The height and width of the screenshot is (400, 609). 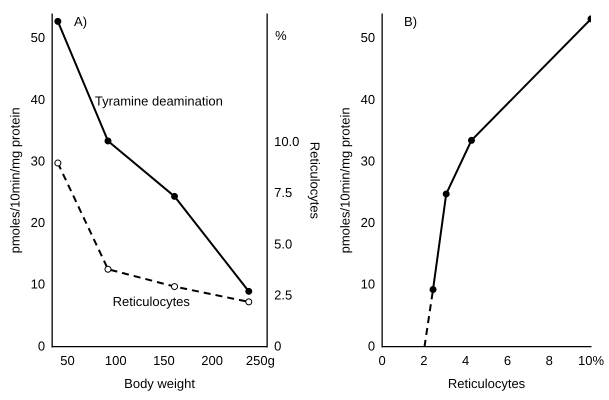 I want to click on x-tick-label: 4, so click(x=466, y=360).